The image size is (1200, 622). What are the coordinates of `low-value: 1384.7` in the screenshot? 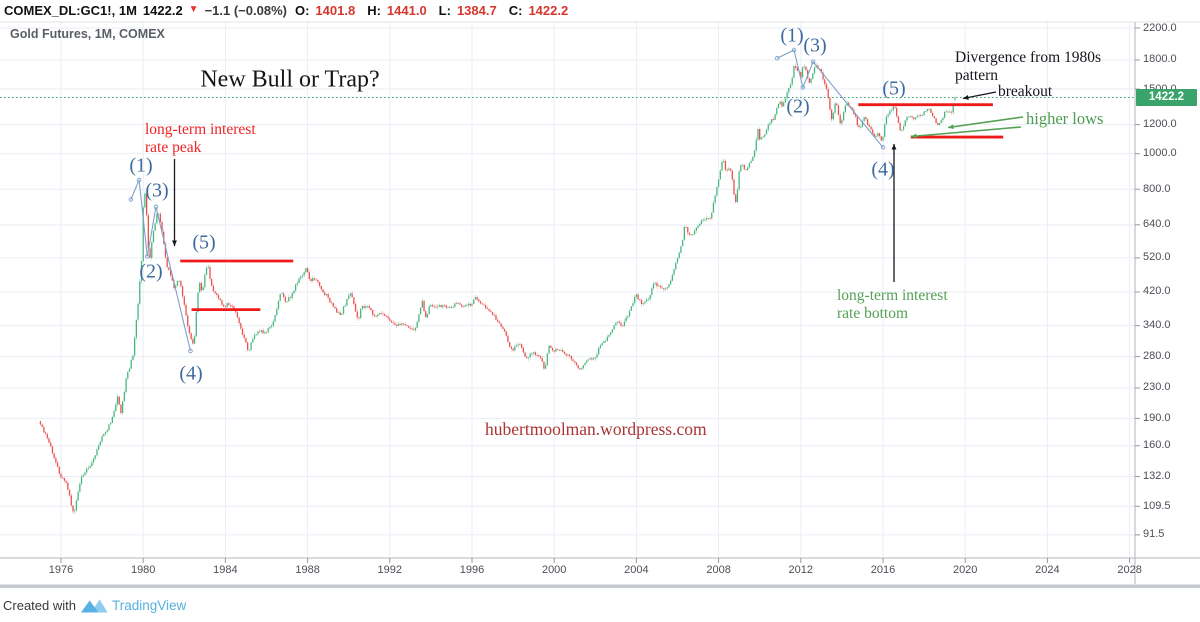 It's located at (476, 10).